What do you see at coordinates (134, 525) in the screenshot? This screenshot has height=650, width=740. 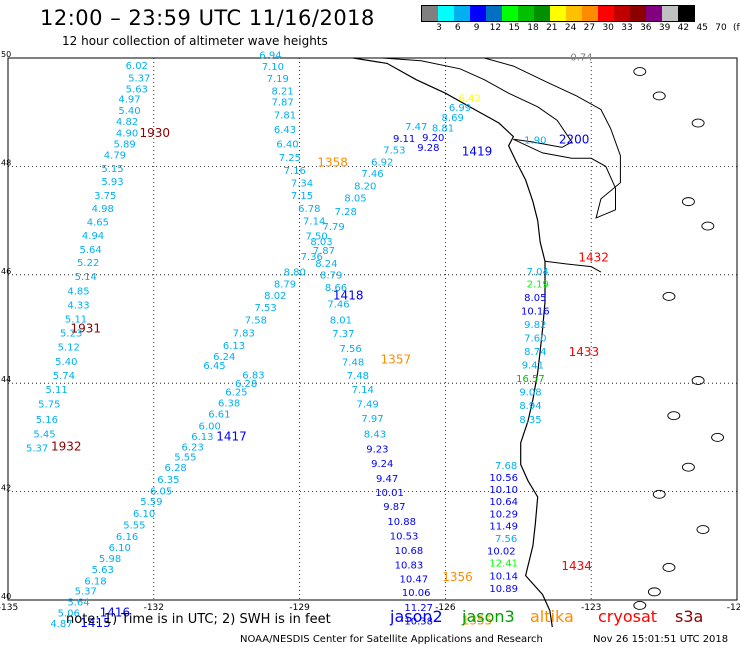 I see `swh-value: 5.55` at bounding box center [134, 525].